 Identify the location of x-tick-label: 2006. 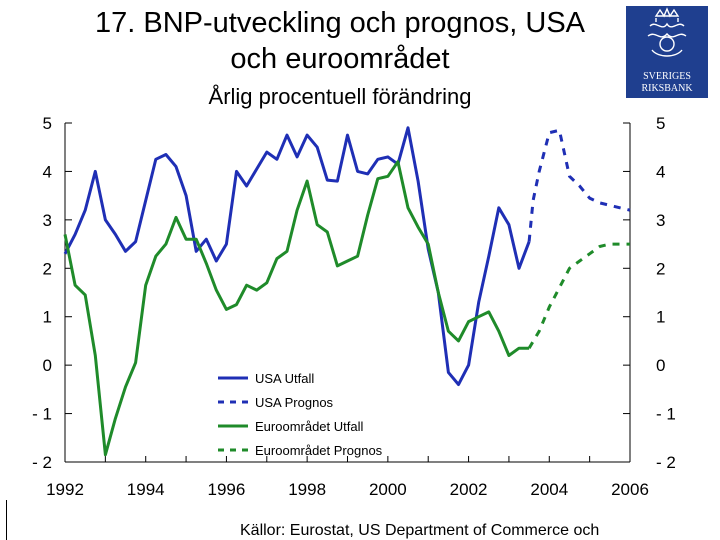
(630, 489).